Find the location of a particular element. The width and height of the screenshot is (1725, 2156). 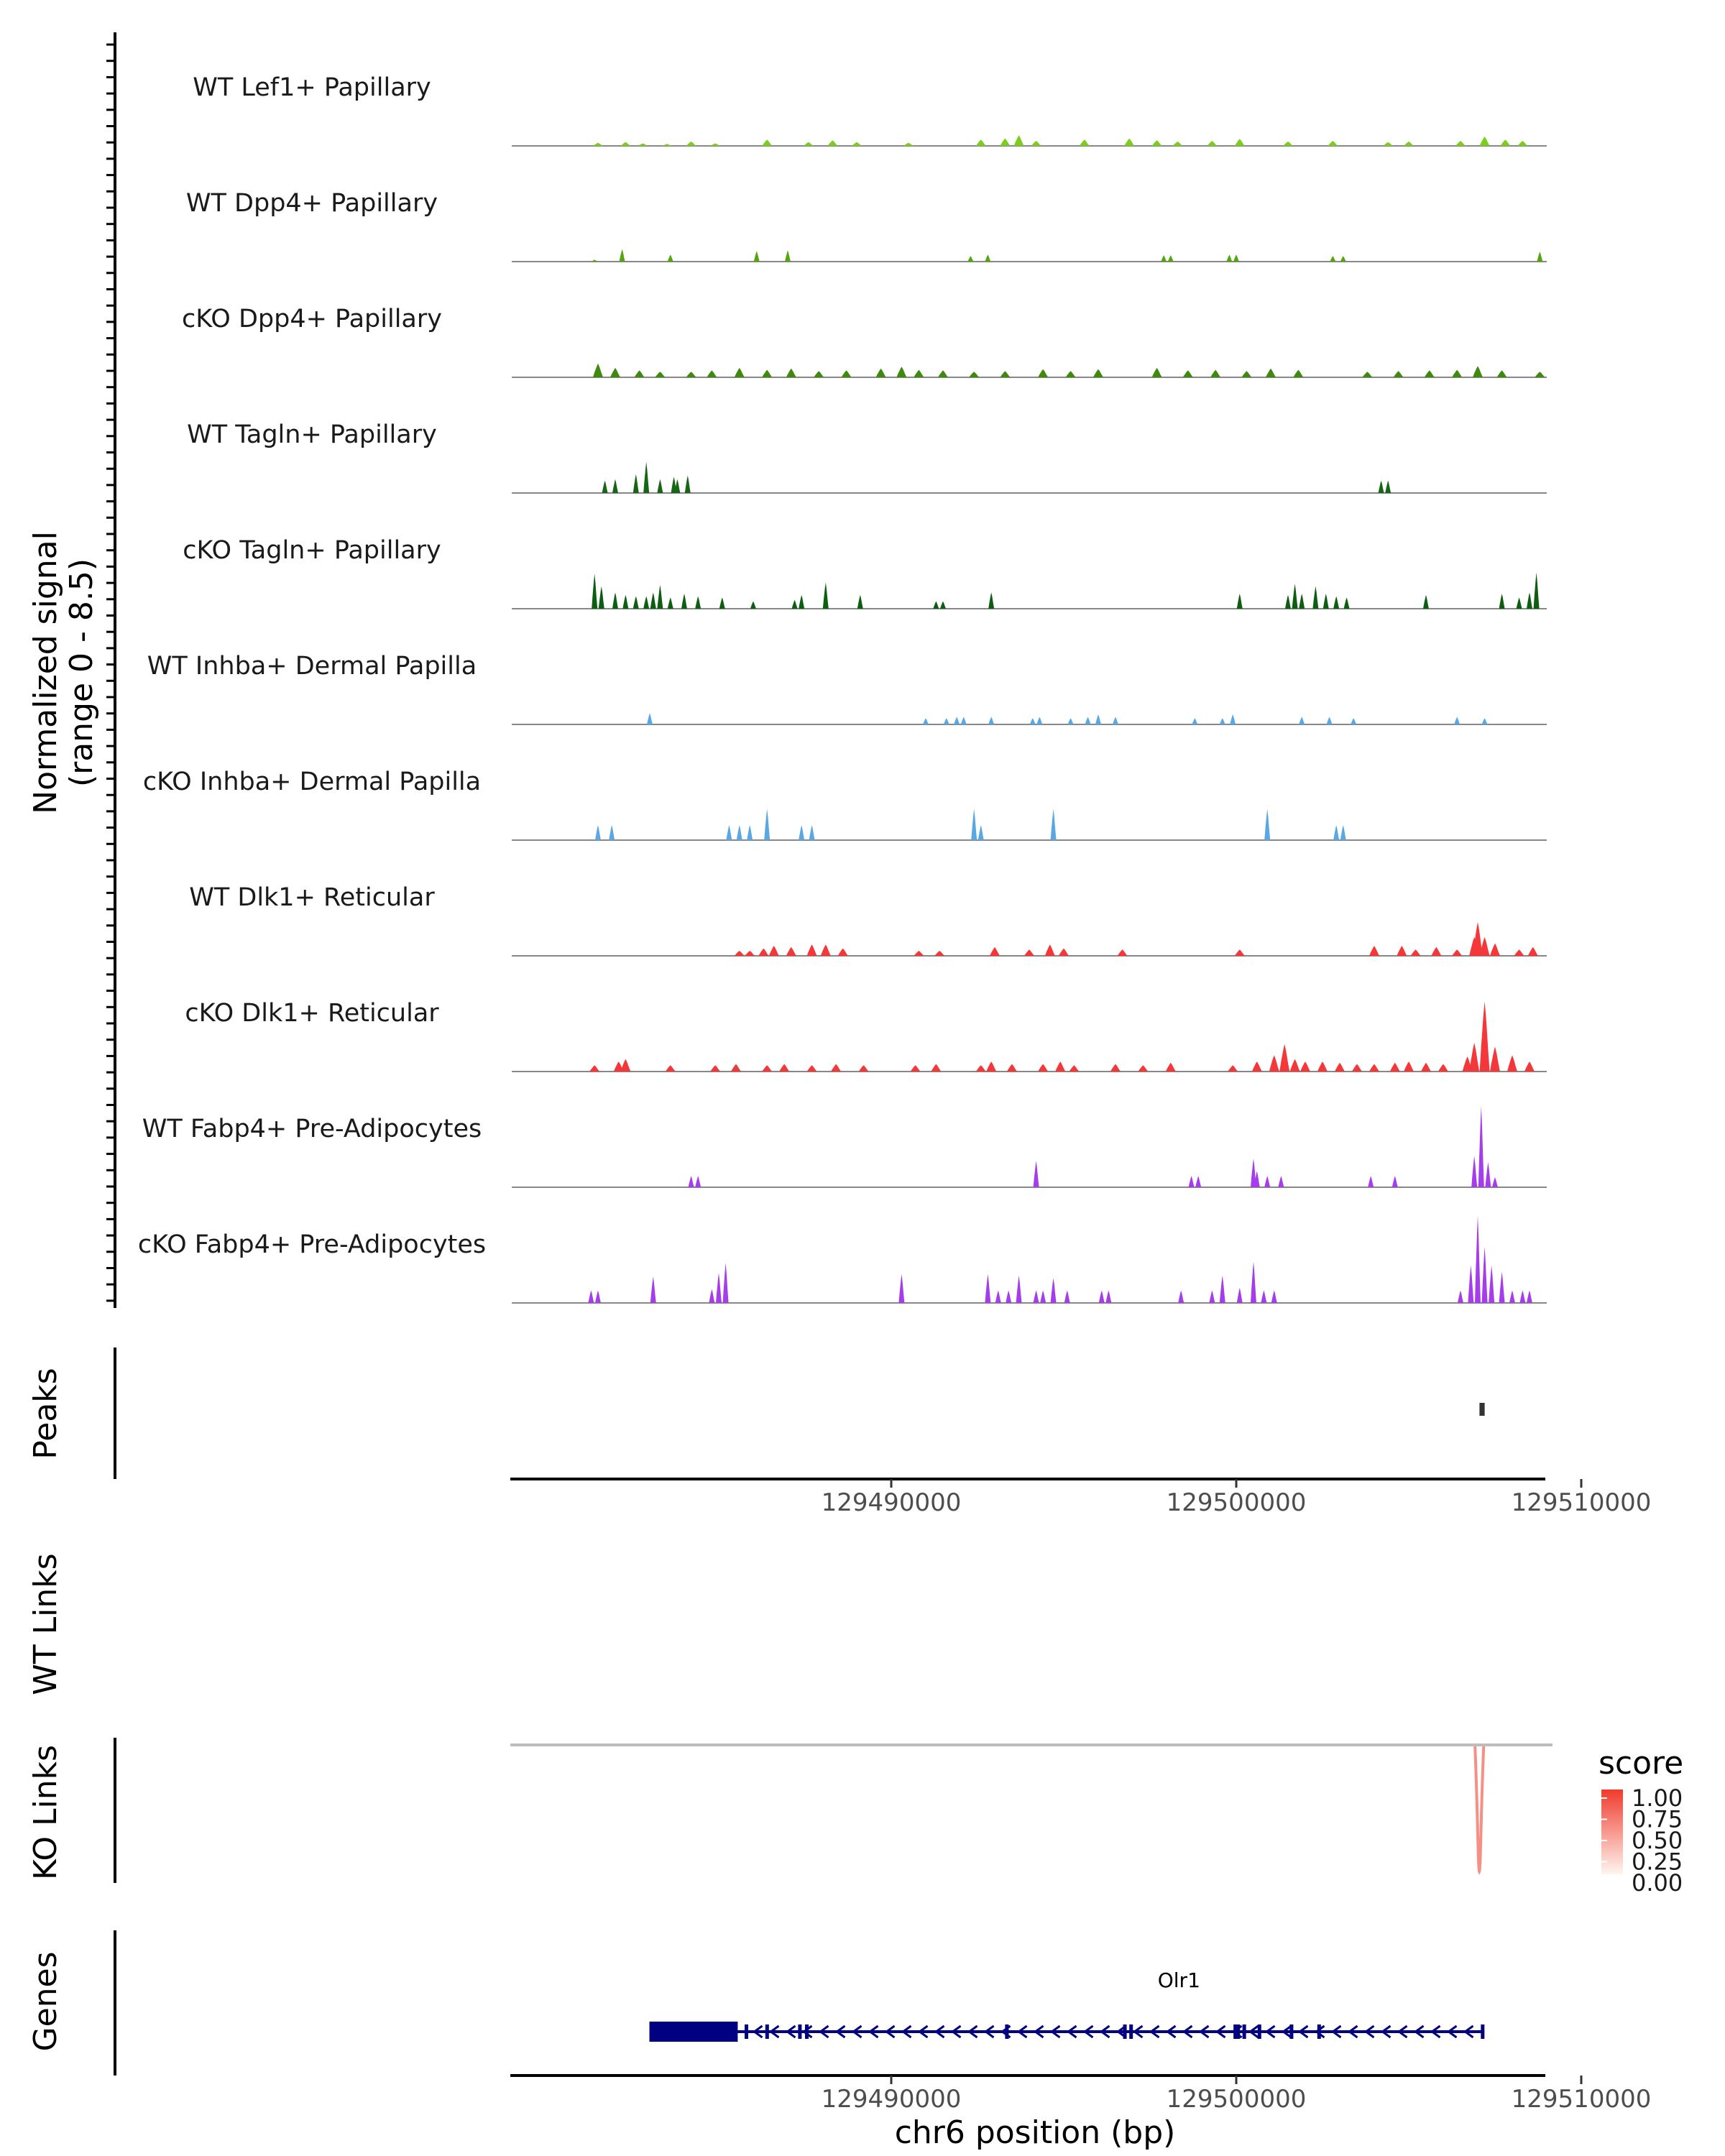

track-label: cKO Dpp4+ Papillary is located at coordinates (312, 319).